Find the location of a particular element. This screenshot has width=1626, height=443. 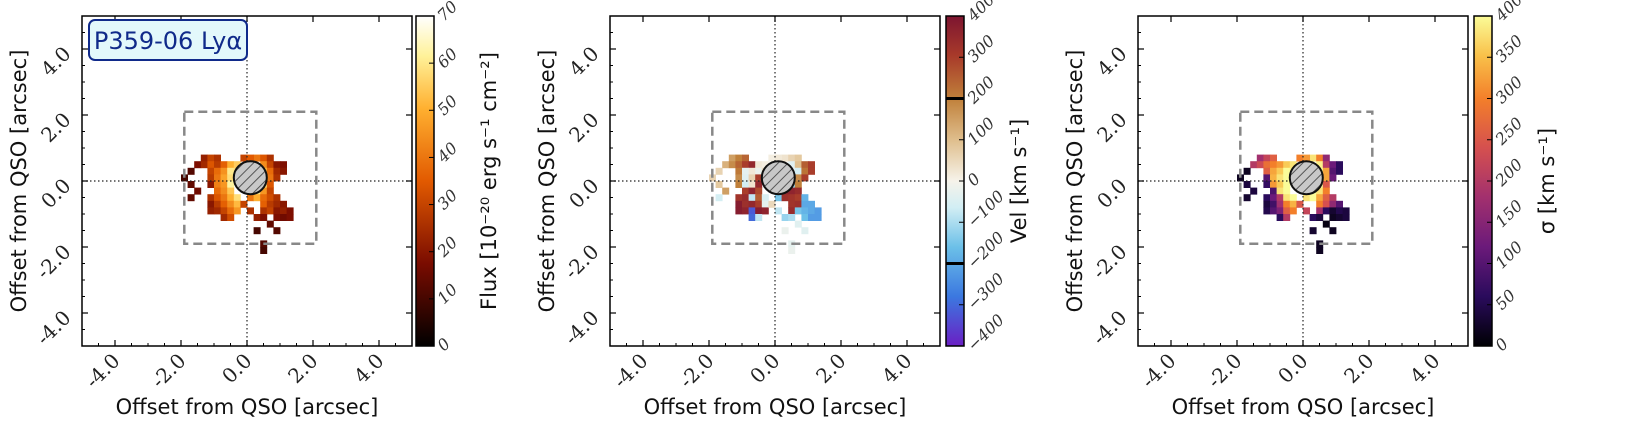

colorbar-tick-label: 250 is located at coordinates (1509, 132).